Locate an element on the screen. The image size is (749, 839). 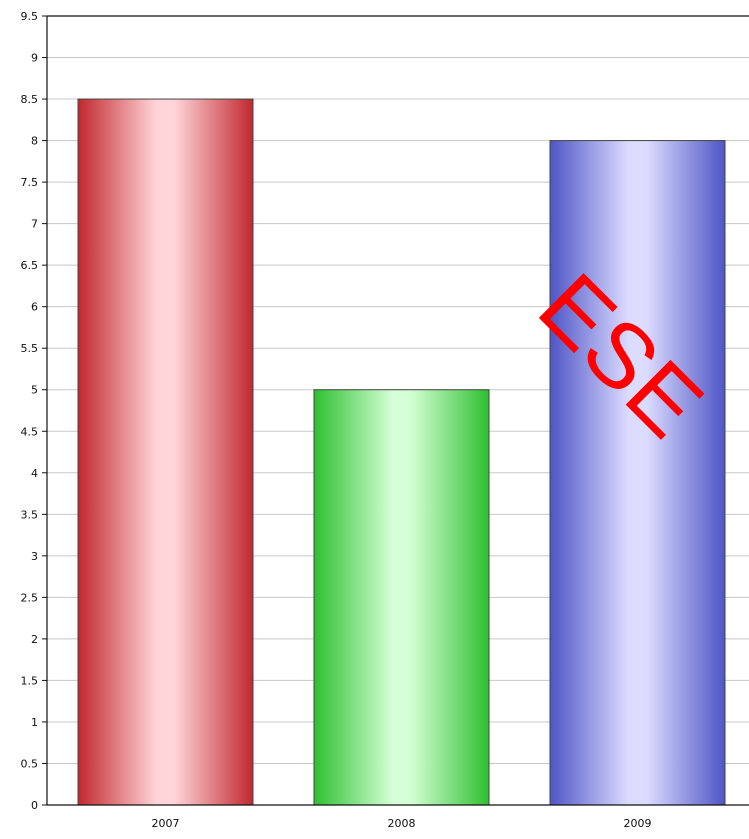
y-tick-label: 2 is located at coordinates (34, 639).